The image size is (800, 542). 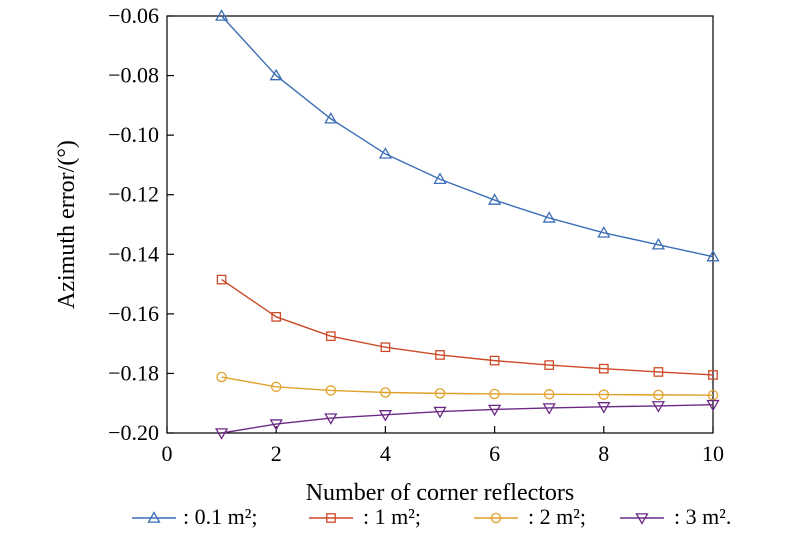 I want to click on legend-label: : 1 m²;, so click(x=392, y=516).